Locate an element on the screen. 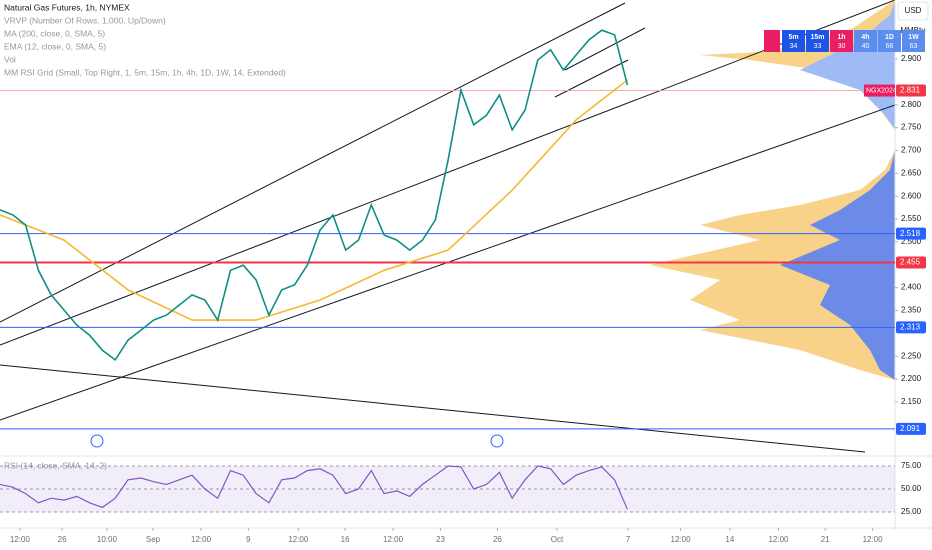 The width and height of the screenshot is (932, 550). chart-title: Natural Gas Futures, 1h, NYMEX is located at coordinates (67, 7).